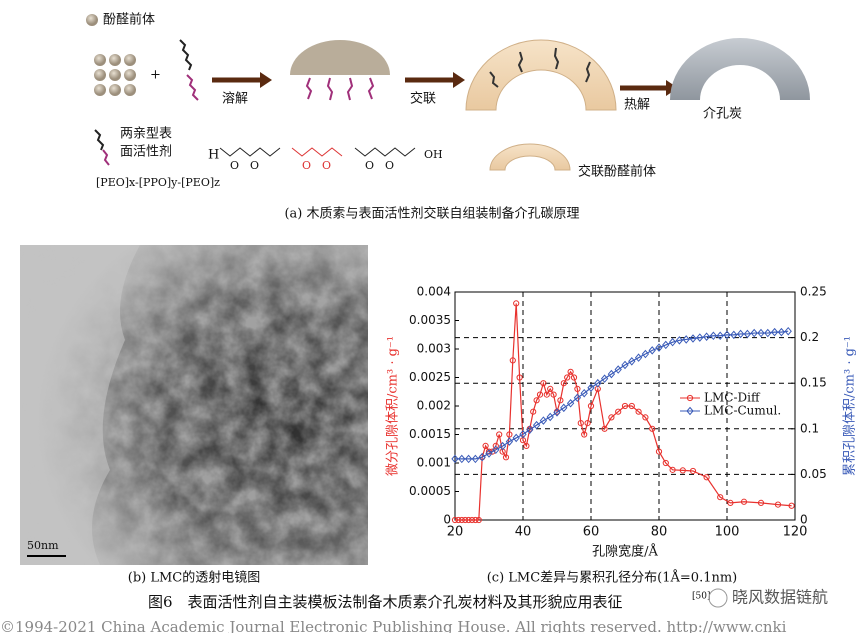  Describe the element at coordinates (431, 214) in the screenshot. I see `caption-a: (a) 木质素与表面活性剂交联自组装制备介孔碳原理` at that location.